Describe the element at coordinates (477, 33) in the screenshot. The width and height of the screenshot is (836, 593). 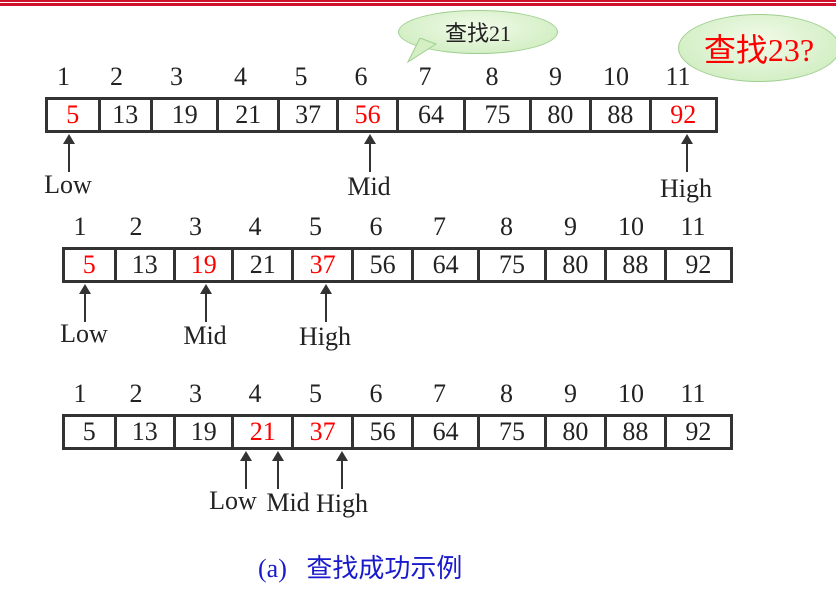
I see `callout-text: 查找21` at that location.